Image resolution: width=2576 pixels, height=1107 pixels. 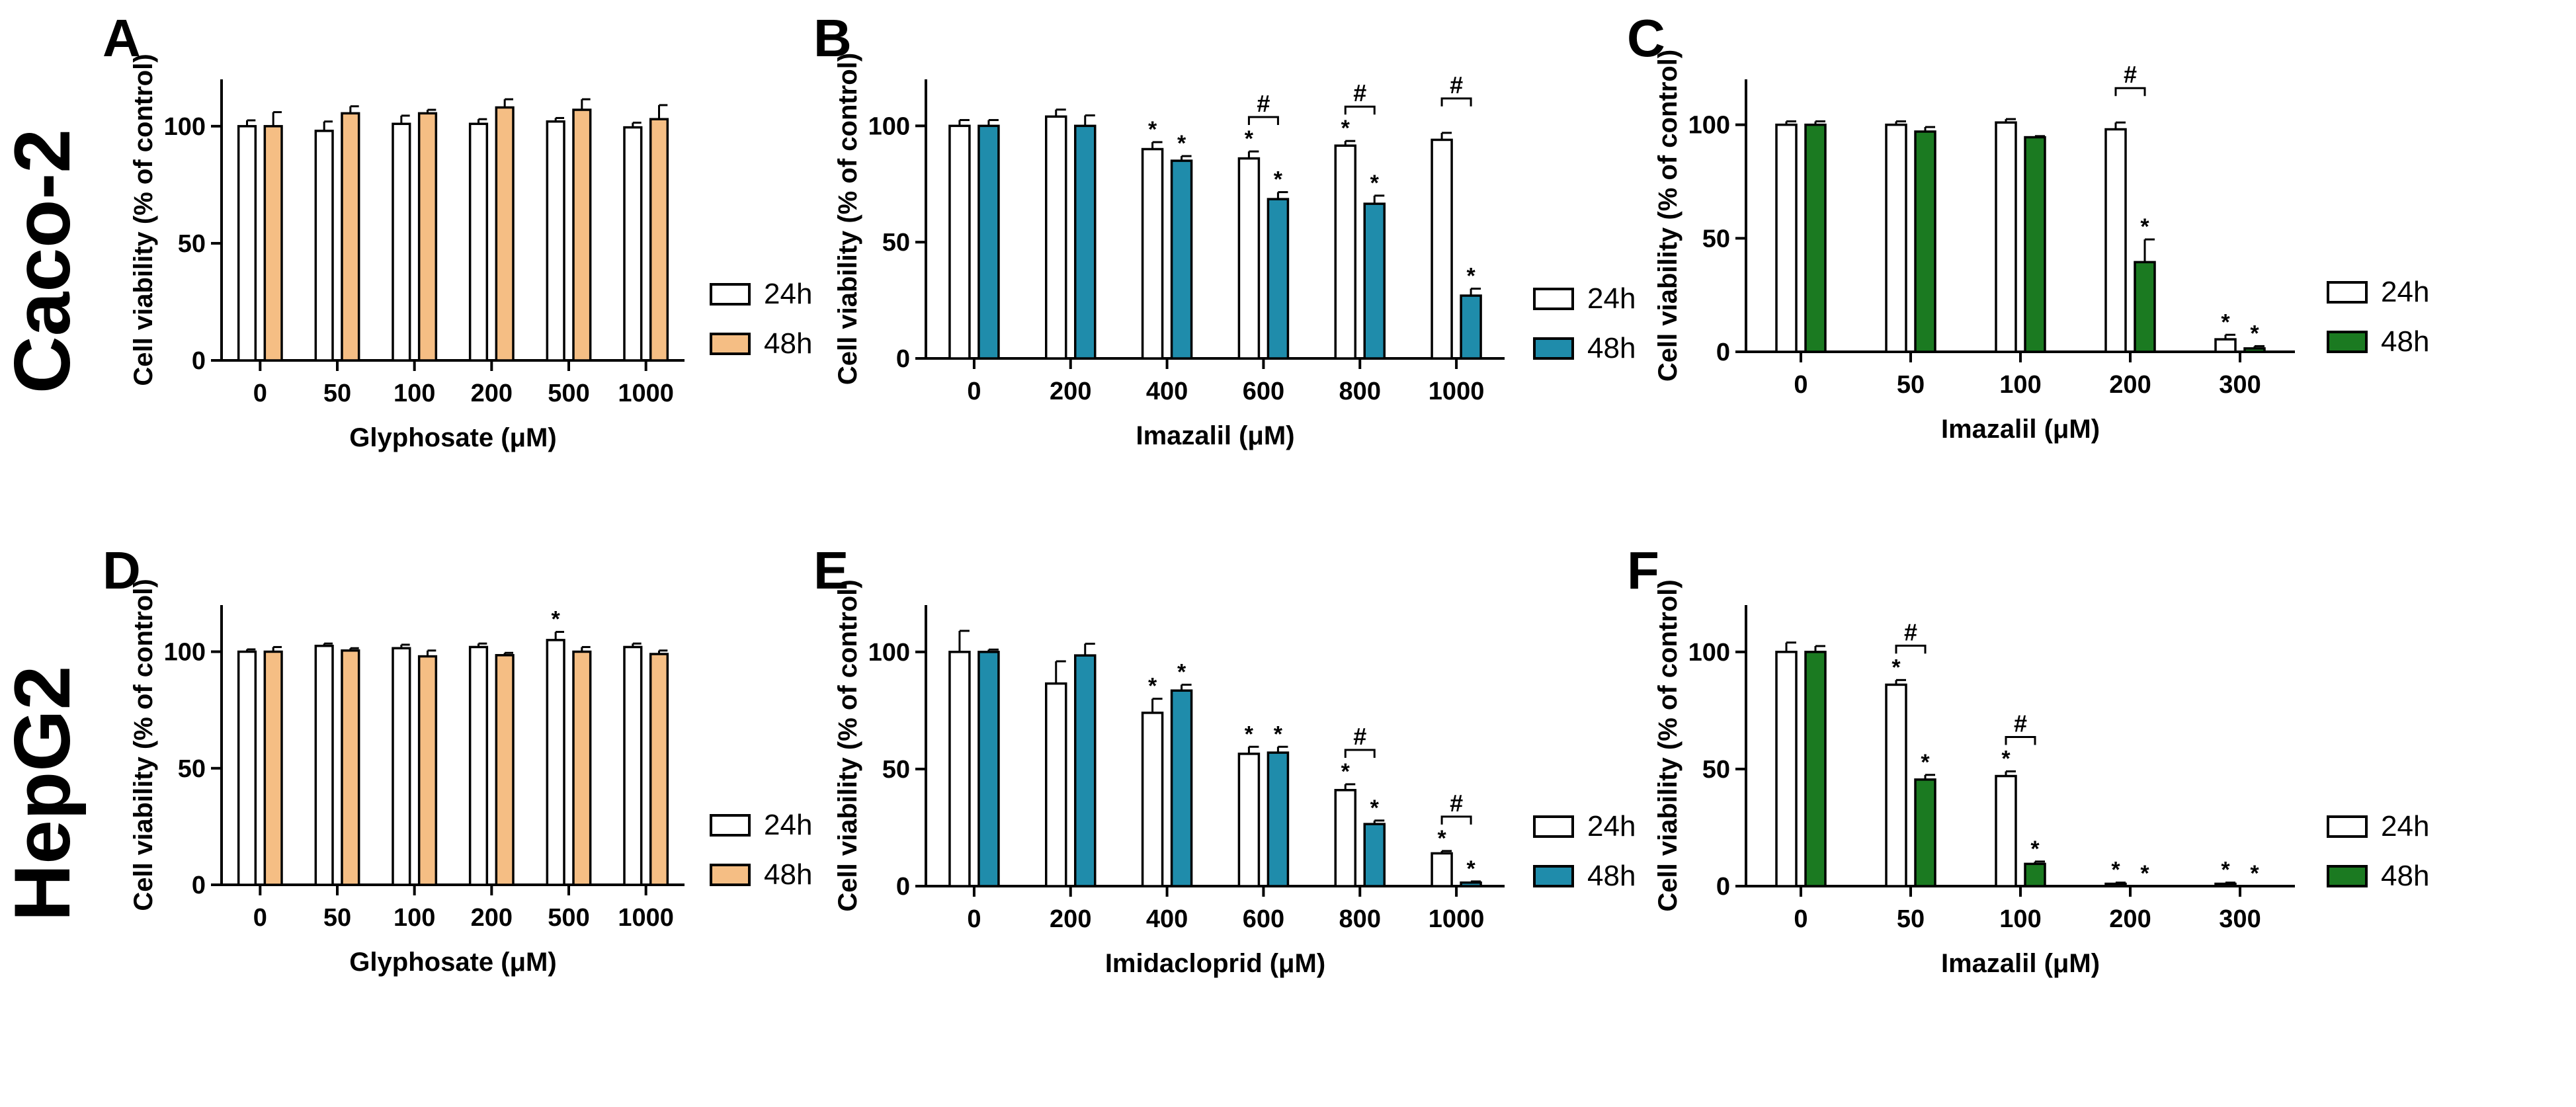 What do you see at coordinates (848, 745) in the screenshot?
I see `y-axis-title-e: Cell viability (% of control)` at bounding box center [848, 745].